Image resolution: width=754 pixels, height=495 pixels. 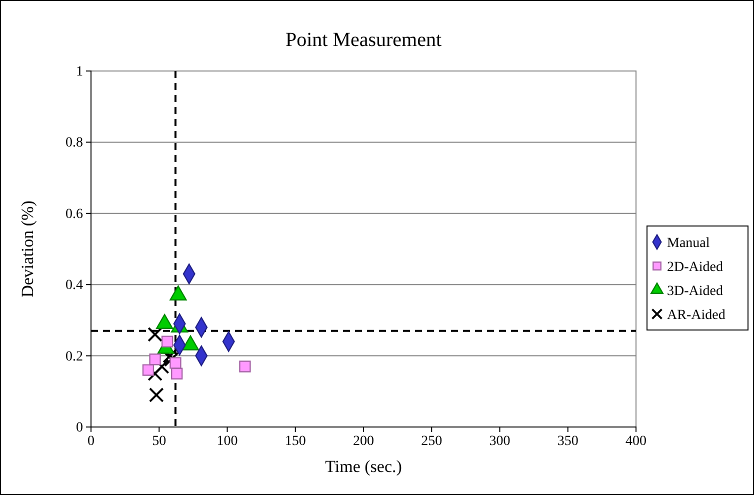 What do you see at coordinates (74, 214) in the screenshot?
I see `y-tick-label: 0.6` at bounding box center [74, 214].